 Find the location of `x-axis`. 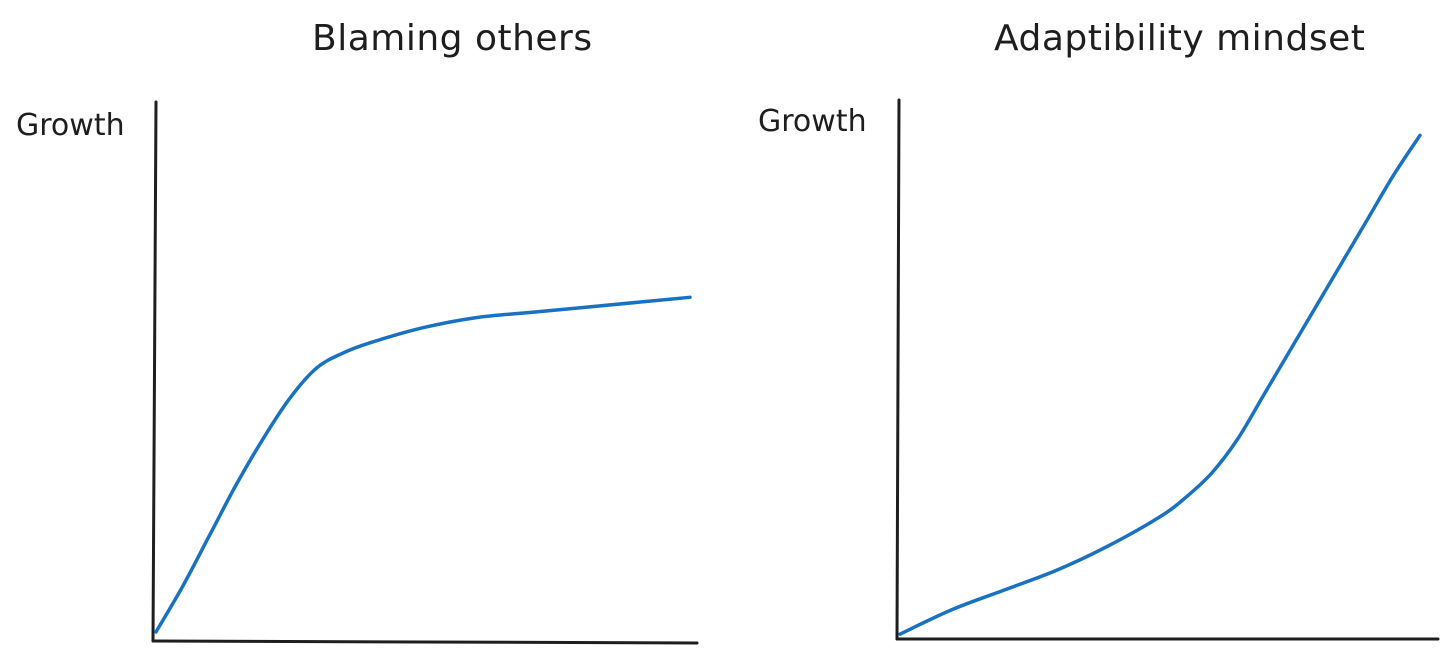

x-axis is located at coordinates (425, 642).